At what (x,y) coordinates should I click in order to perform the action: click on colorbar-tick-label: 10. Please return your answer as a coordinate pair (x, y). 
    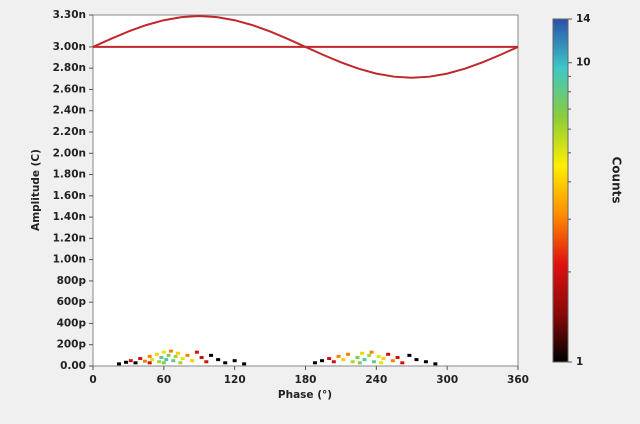
    Looking at the image, I should click on (583, 63).